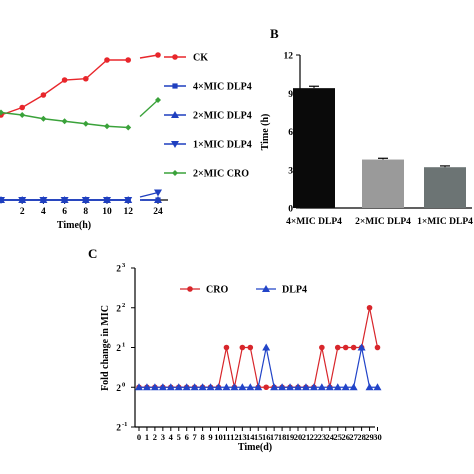  I want to click on x-tick-label: 23, so click(322, 437).